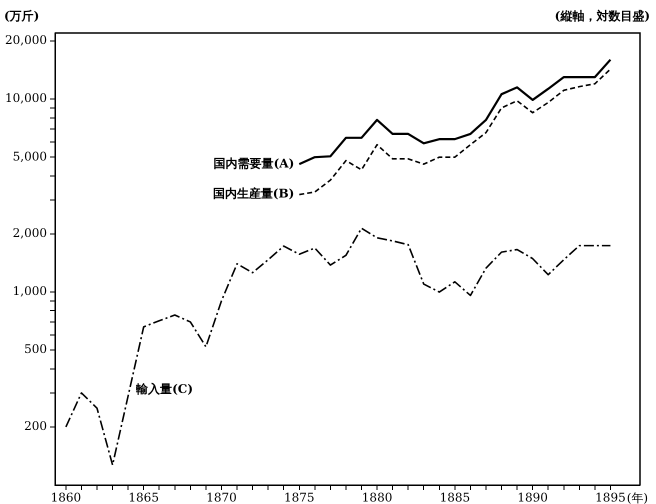 Image resolution: width=656 pixels, height=504 pixels. What do you see at coordinates (22, 16) in the screenshot?
I see `y-axis-title: (万斤)` at bounding box center [22, 16].